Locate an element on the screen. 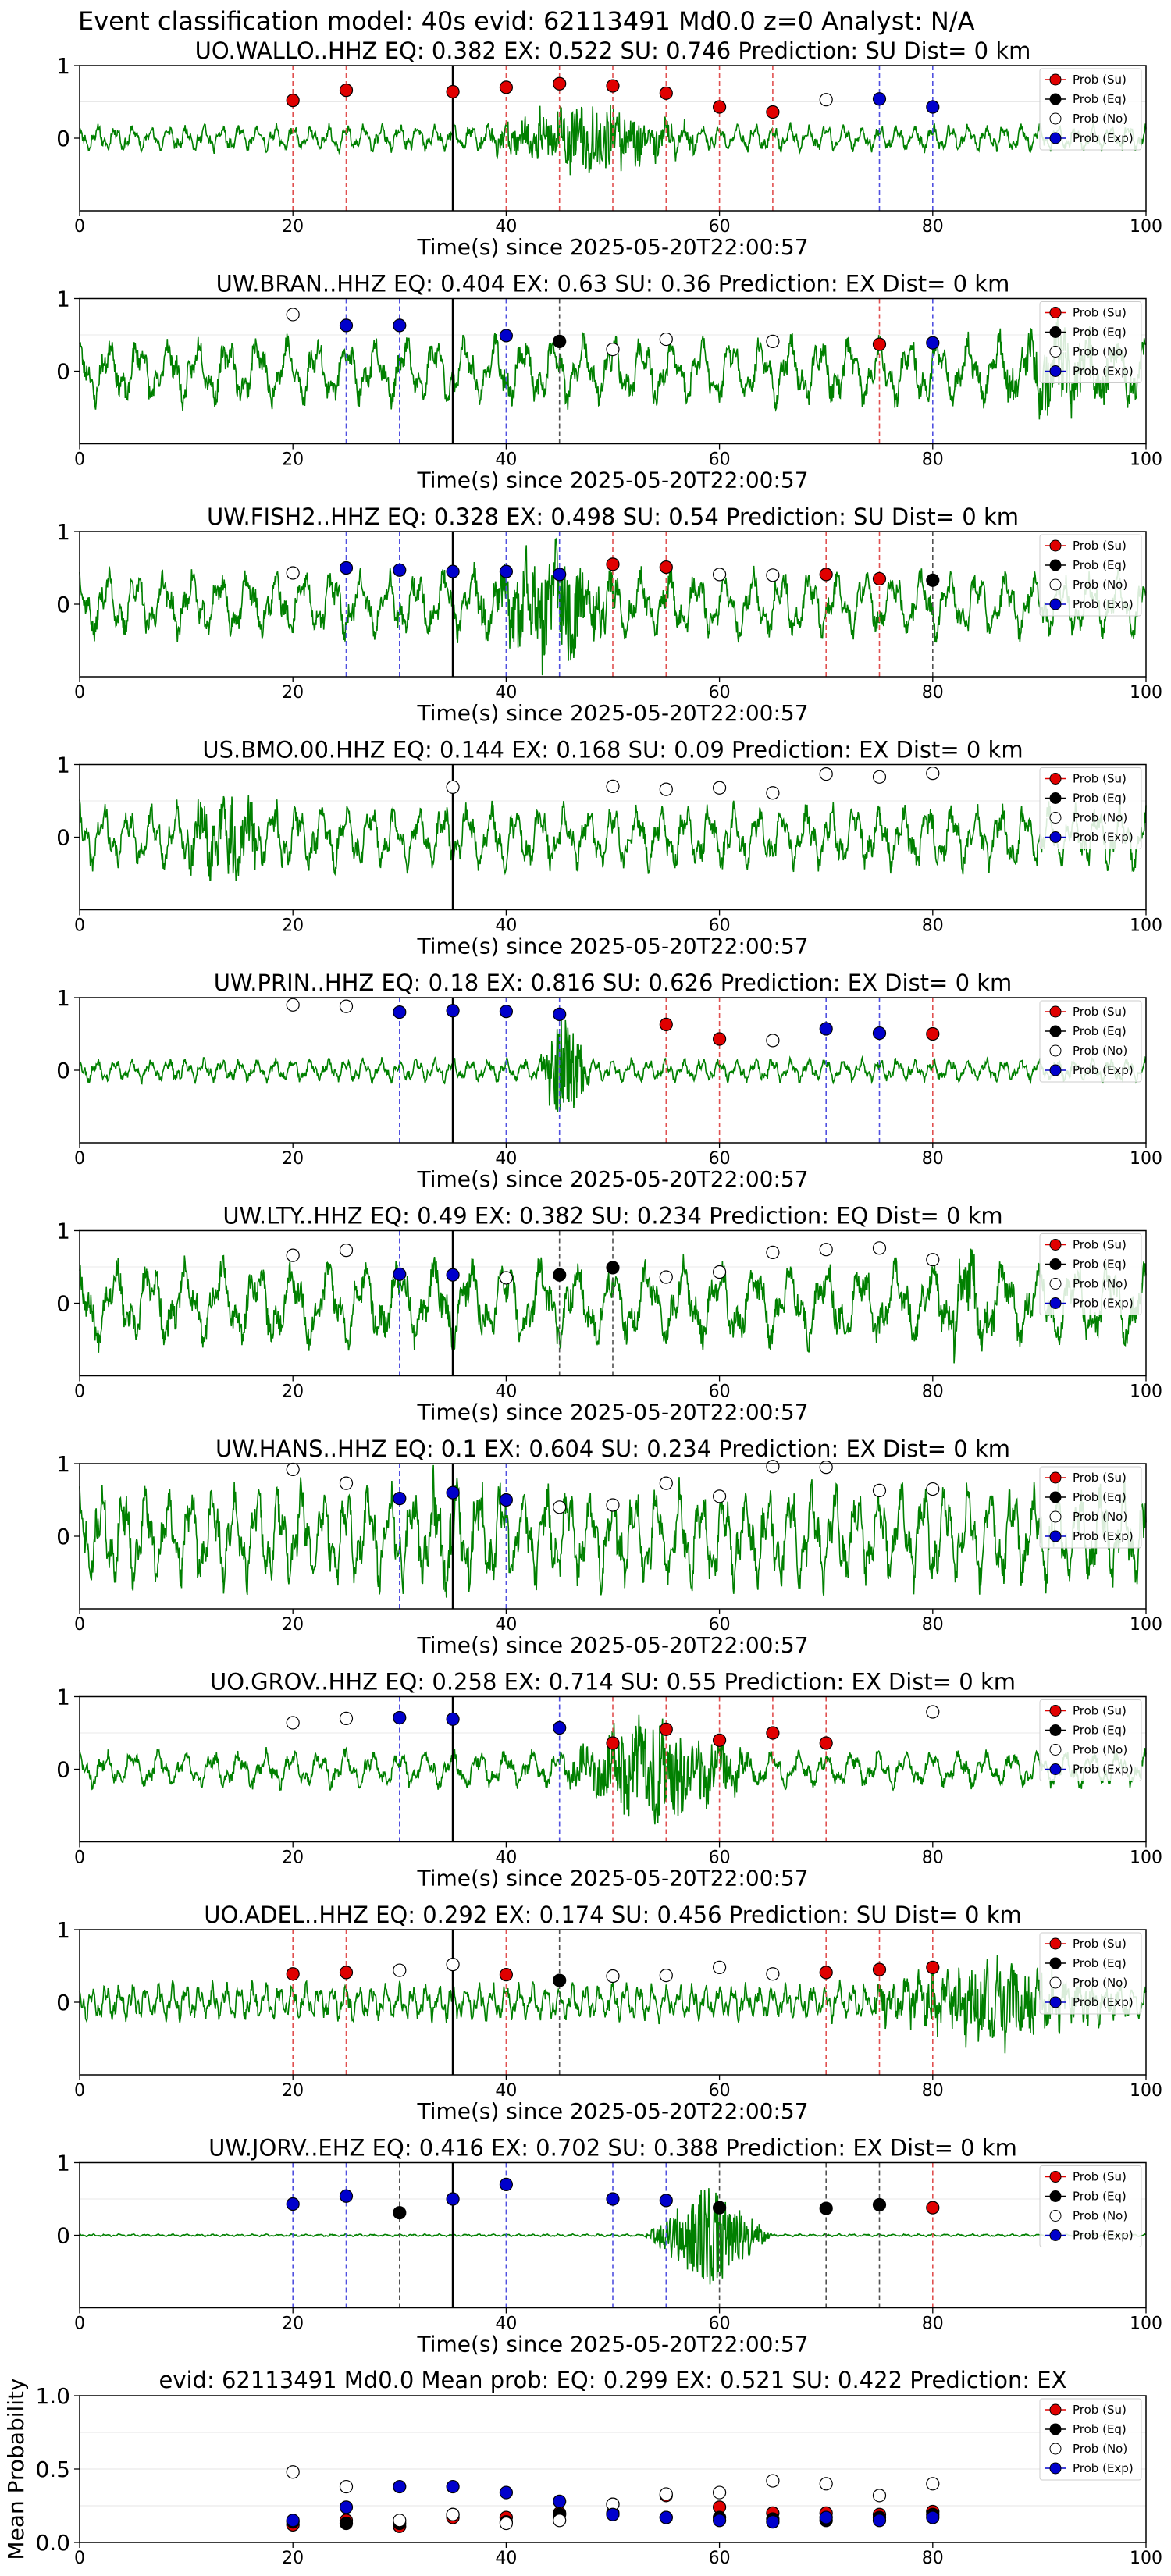 This screenshot has height=2576, width=1171. x-tick-label: 80 is located at coordinates (933, 926).